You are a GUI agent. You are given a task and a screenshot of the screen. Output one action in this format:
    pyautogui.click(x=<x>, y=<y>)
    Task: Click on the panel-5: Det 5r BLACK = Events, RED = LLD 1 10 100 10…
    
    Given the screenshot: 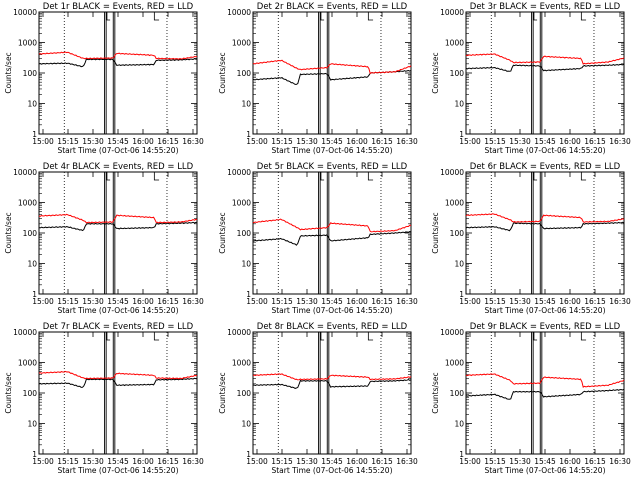 What is the action you would take?
    pyautogui.click(x=318, y=238)
    